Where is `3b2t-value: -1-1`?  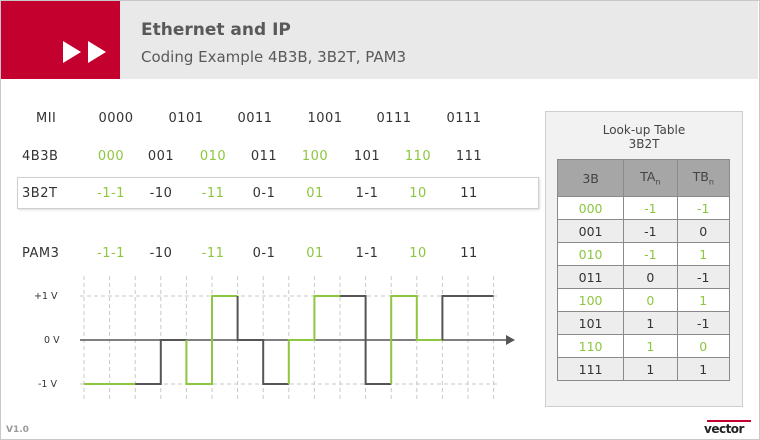
3b2t-value: -1-1 is located at coordinates (111, 193).